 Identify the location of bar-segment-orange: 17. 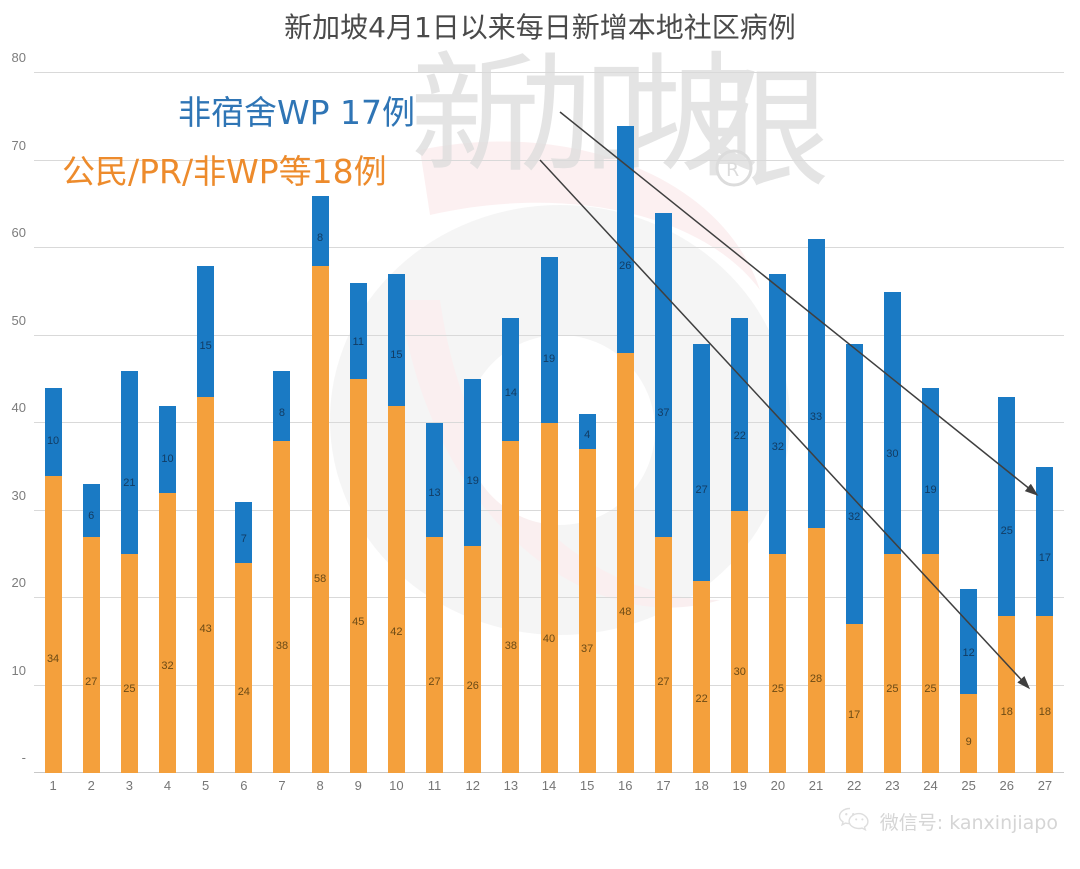
(854, 698).